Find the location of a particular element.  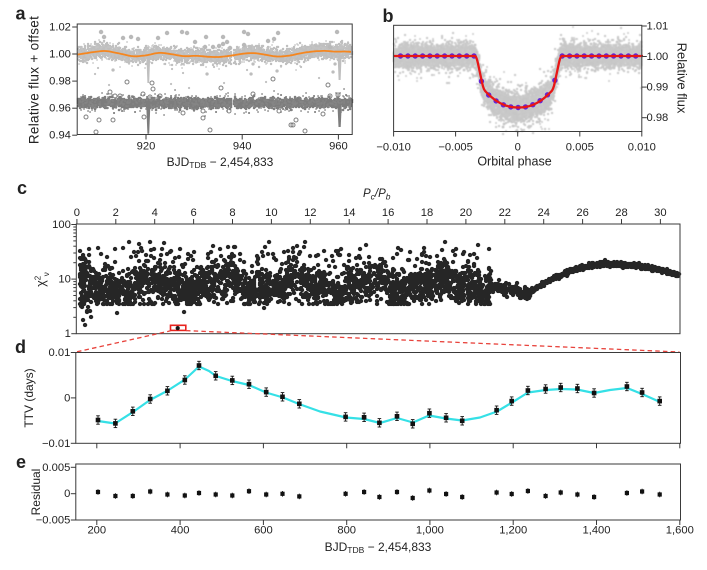

svg-text: Residual is located at coordinates (36, 492).